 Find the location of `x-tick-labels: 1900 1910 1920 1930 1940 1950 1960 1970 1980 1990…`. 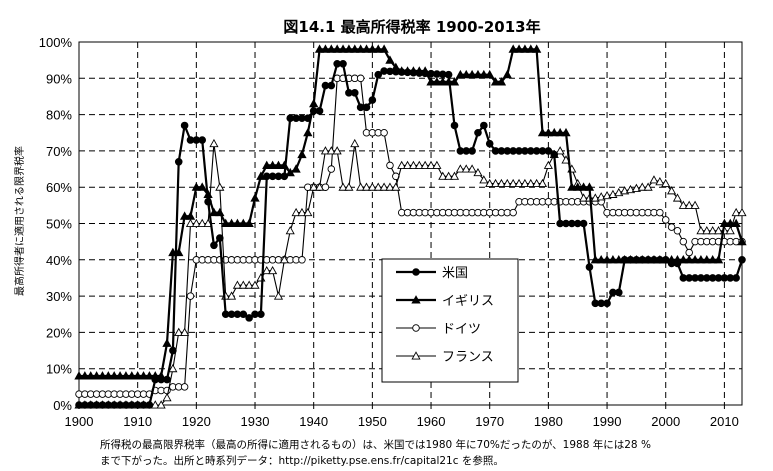

x-tick-labels: 1900 1910 1920 1930 1940 1950 1960 1970 1980 1990… is located at coordinates (402, 421).